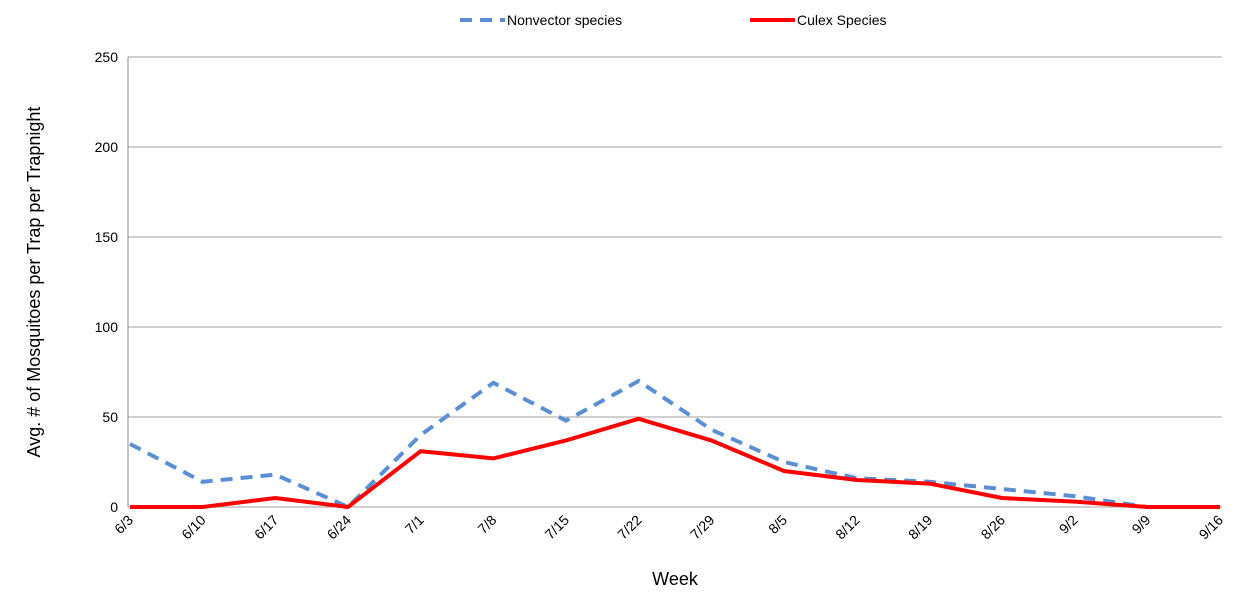 The width and height of the screenshot is (1236, 596). Describe the element at coordinates (123, 524) in the screenshot. I see `x-tick-label: 6/3` at that location.